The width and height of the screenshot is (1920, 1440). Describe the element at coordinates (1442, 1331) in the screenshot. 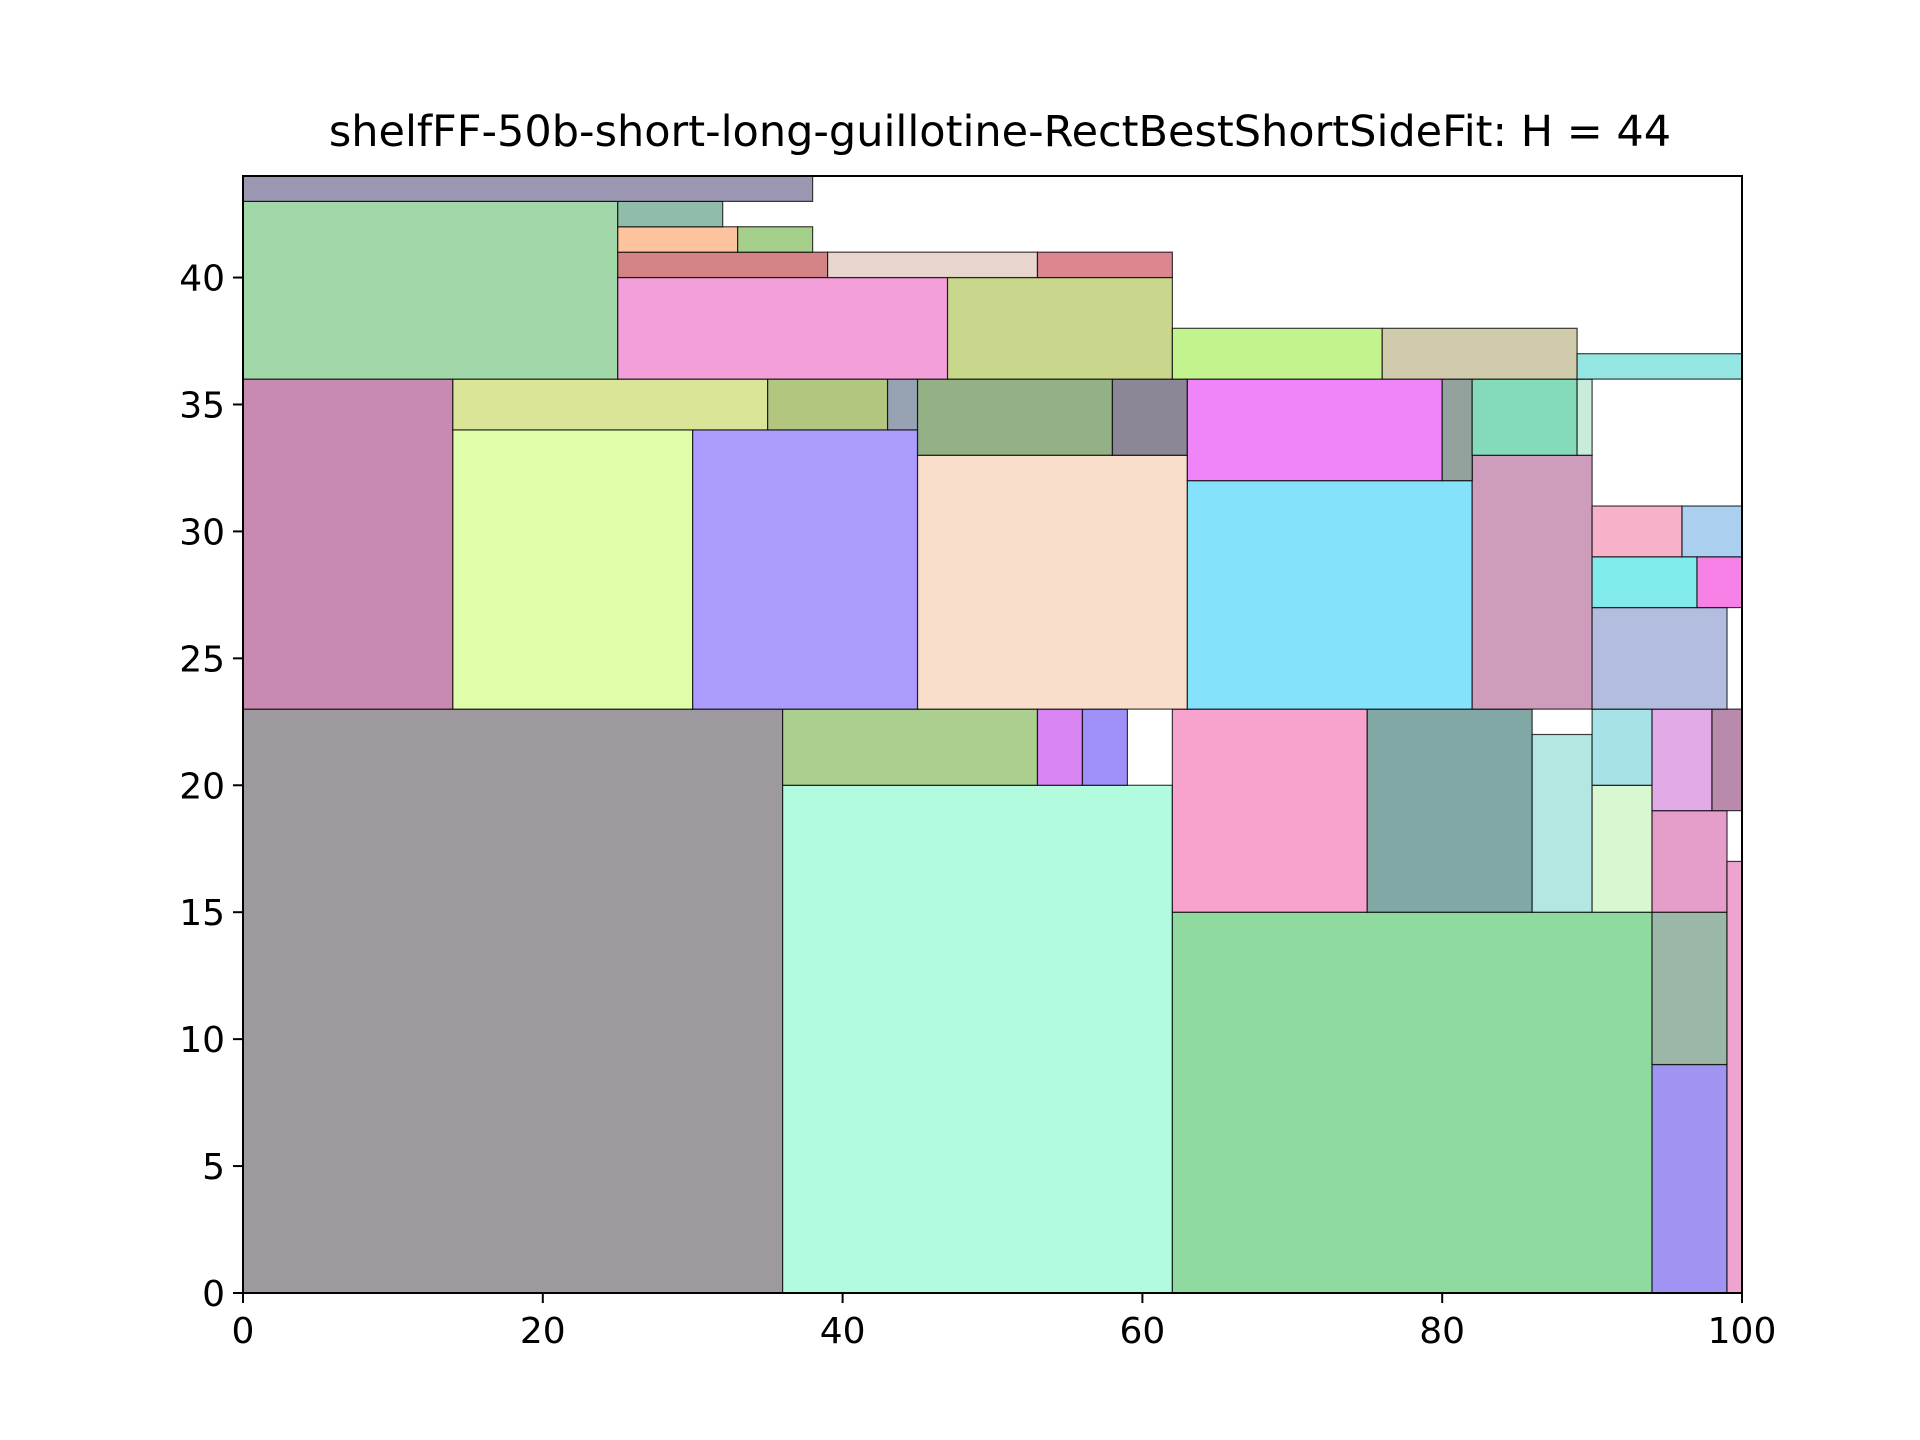

I see `x-tick-label-4: 80` at that location.